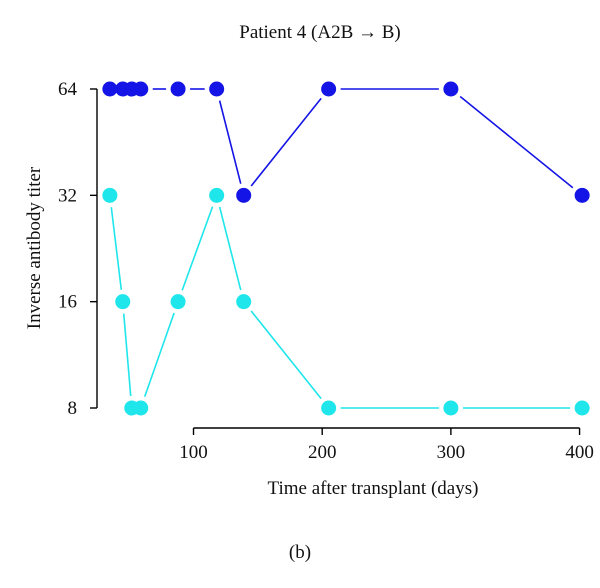 The height and width of the screenshot is (588, 600). What do you see at coordinates (67, 195) in the screenshot?
I see `y-tick-label-32: 32` at bounding box center [67, 195].